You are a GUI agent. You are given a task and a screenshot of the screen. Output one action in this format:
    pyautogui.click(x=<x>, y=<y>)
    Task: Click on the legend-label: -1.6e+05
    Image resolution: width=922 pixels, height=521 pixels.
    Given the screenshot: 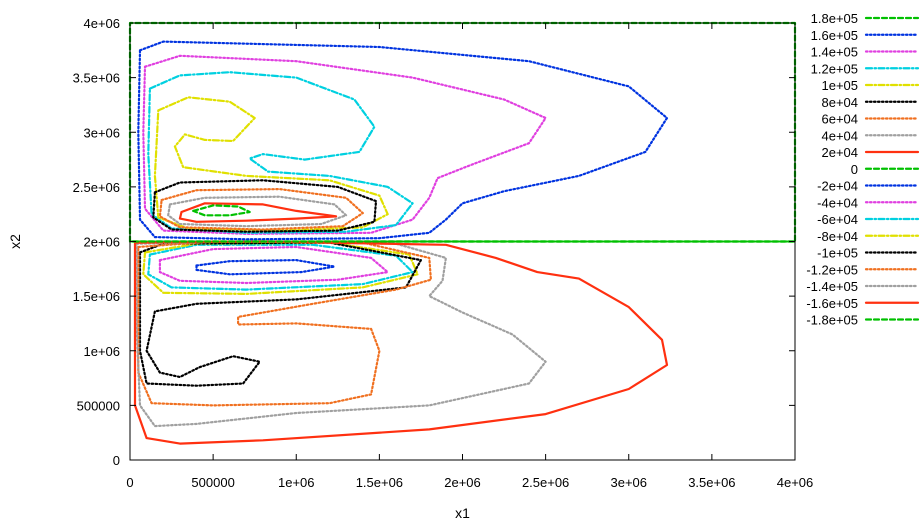 What is the action you would take?
    pyautogui.click(x=832, y=303)
    